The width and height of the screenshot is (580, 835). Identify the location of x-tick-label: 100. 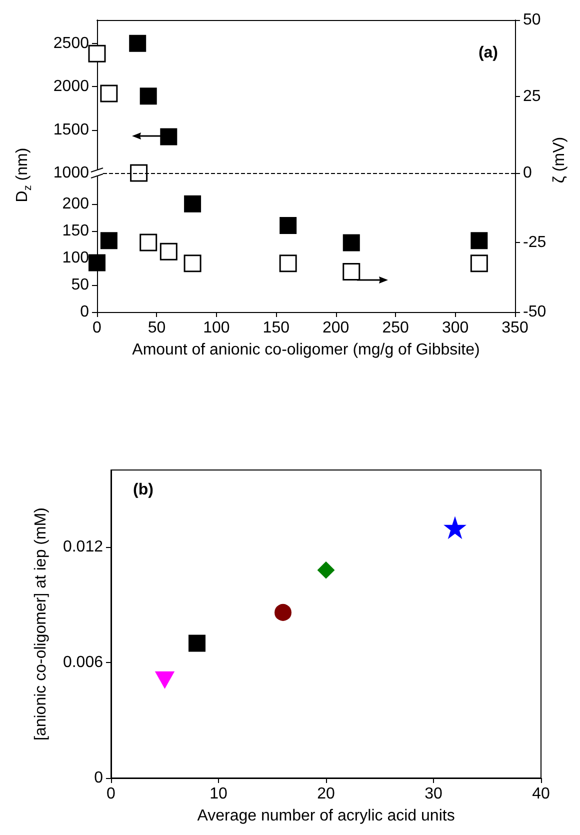
(216, 328).